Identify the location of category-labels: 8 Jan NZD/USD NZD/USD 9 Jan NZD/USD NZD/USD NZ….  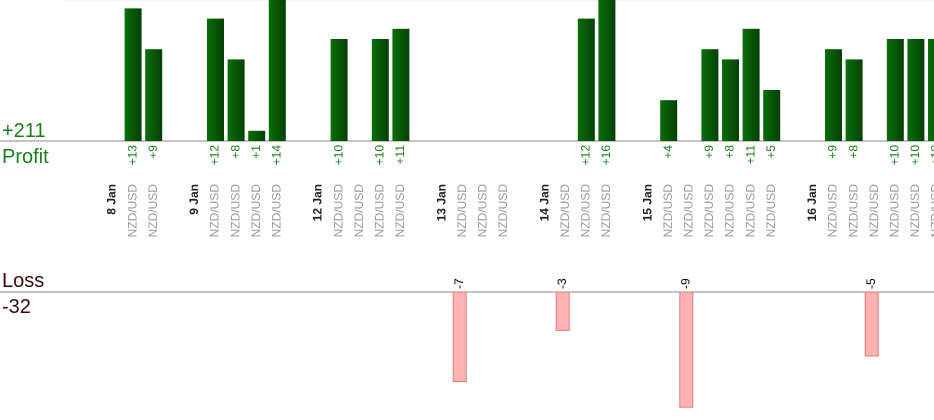
(519, 211).